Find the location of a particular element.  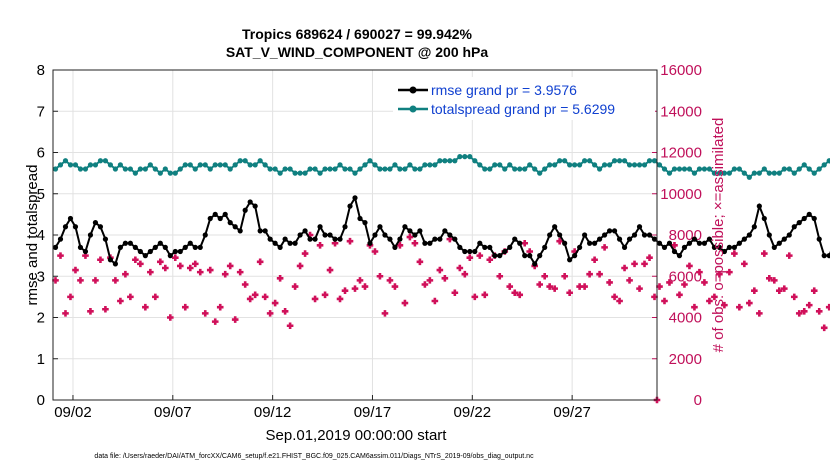

x-tick-label: 09/22 is located at coordinates (473, 412).